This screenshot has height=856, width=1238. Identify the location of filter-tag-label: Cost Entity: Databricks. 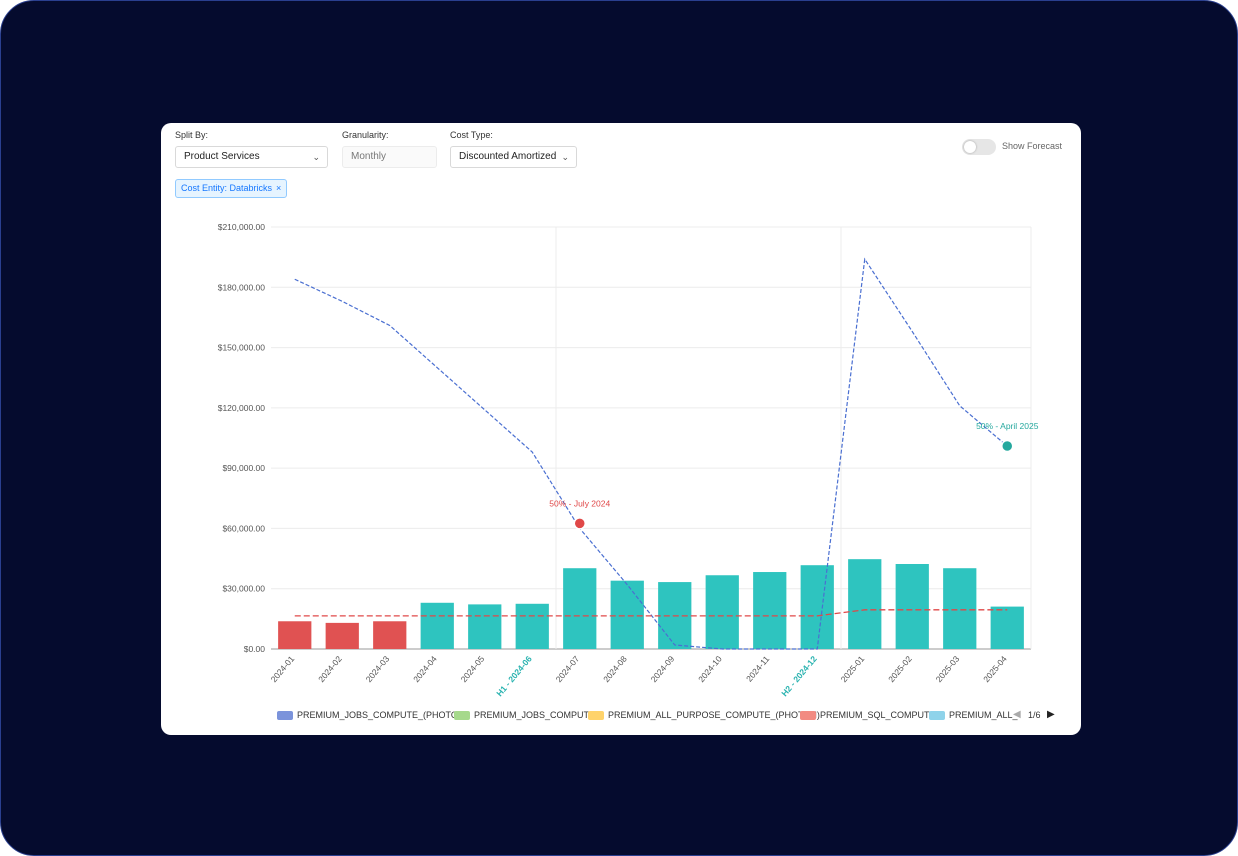
(227, 188).